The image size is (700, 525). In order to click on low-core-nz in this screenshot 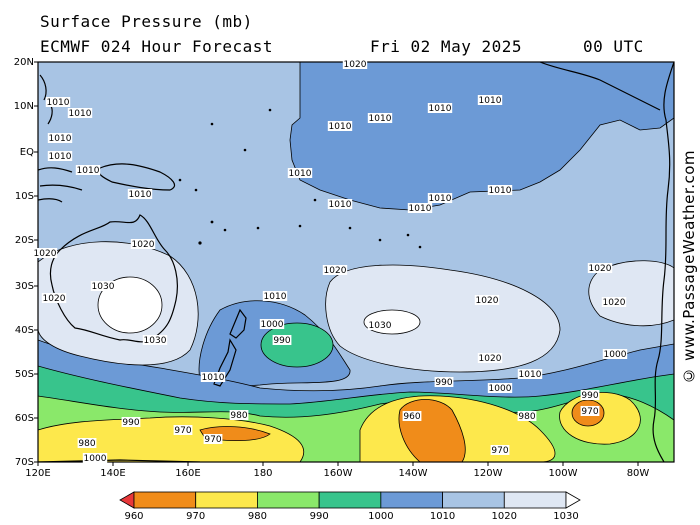, I will do `click(297, 345)`.